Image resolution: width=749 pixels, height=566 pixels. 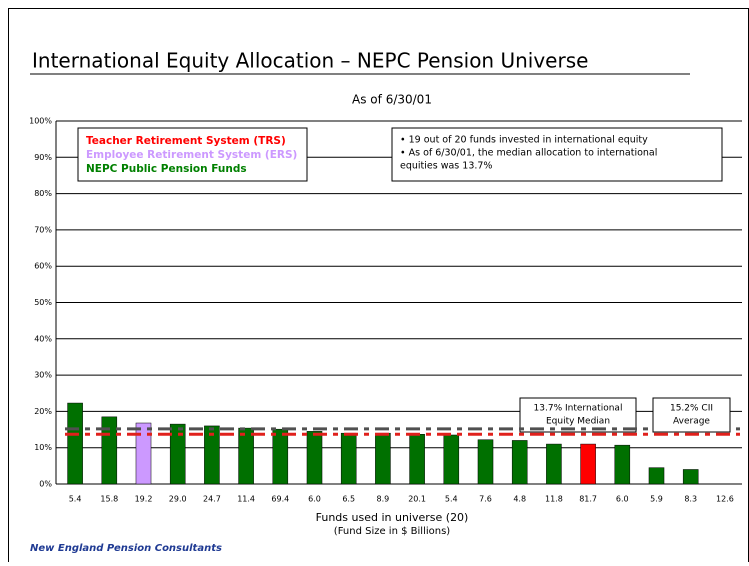 What do you see at coordinates (43, 266) in the screenshot?
I see `y-tick-label: 60%` at bounding box center [43, 266].